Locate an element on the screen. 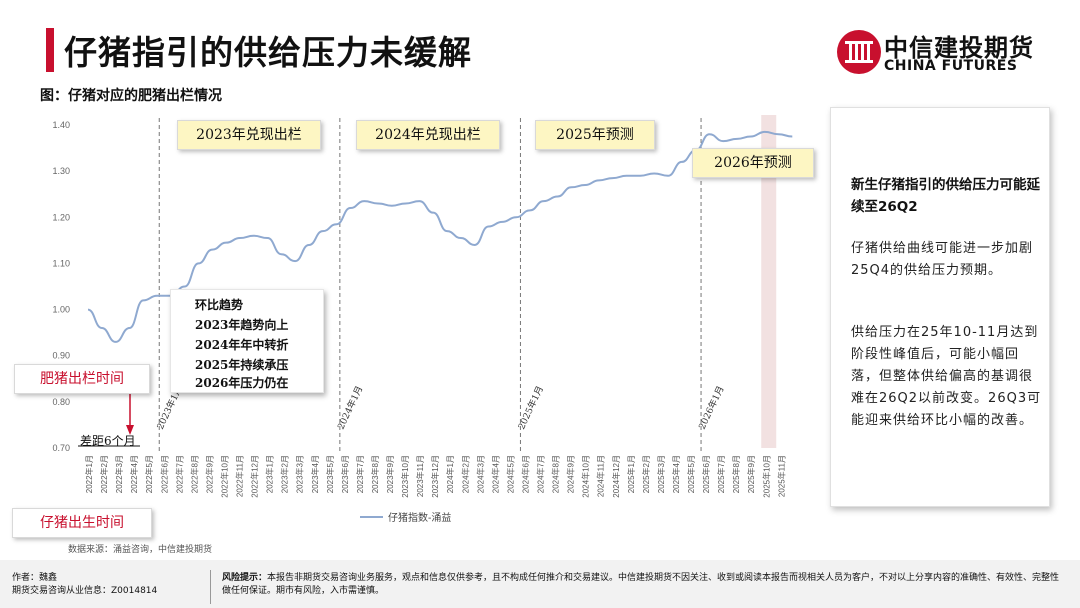 Image resolution: width=1080 pixels, height=608 pixels. x-tick-label: 2022年1月 is located at coordinates (89, 474).